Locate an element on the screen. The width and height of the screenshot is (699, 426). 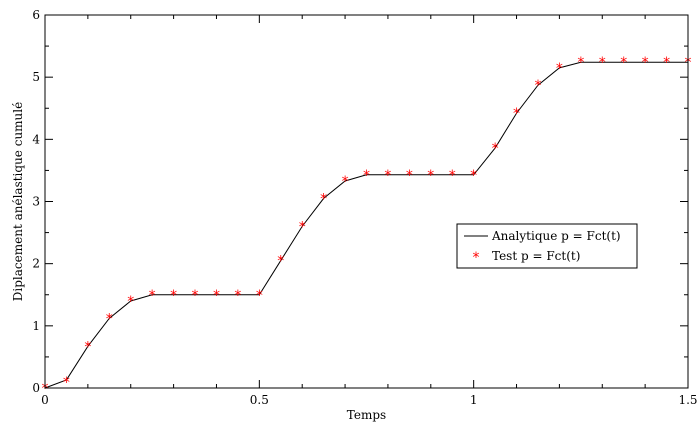
x-tick-label: 0.5 is located at coordinates (259, 400).